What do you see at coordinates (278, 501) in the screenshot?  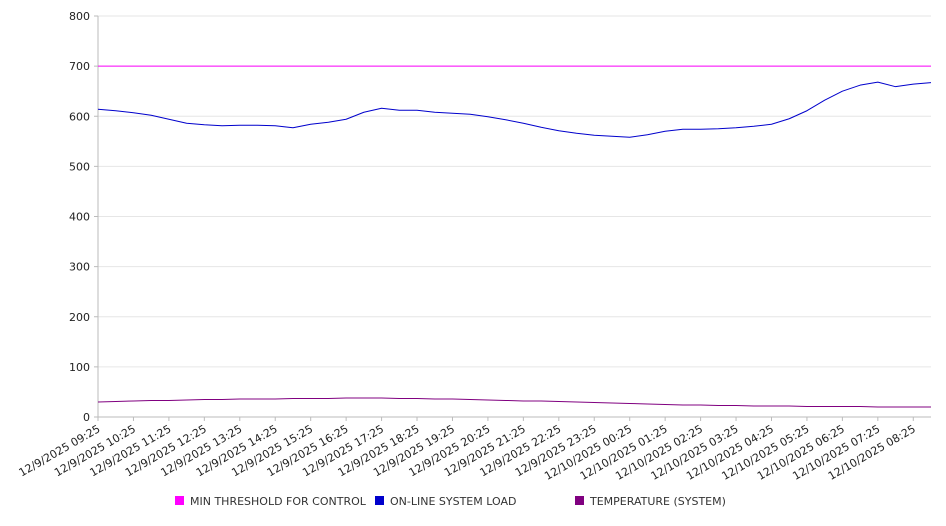 I see `legend-label-0: MIN THRESHOLD FOR CONTROL` at bounding box center [278, 501].